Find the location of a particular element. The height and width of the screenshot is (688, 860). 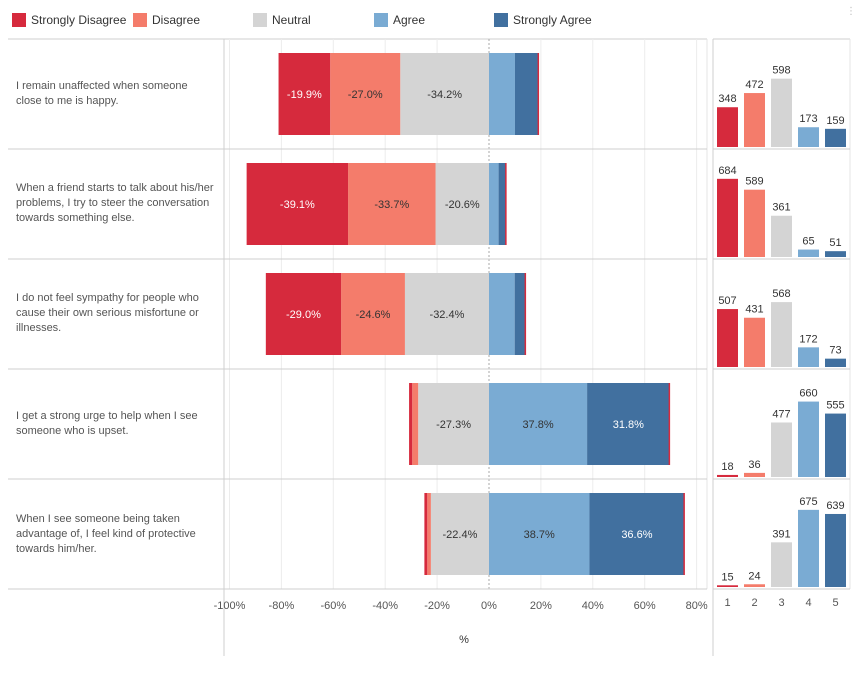

bar-data-label: -34.2% is located at coordinates (444, 95).